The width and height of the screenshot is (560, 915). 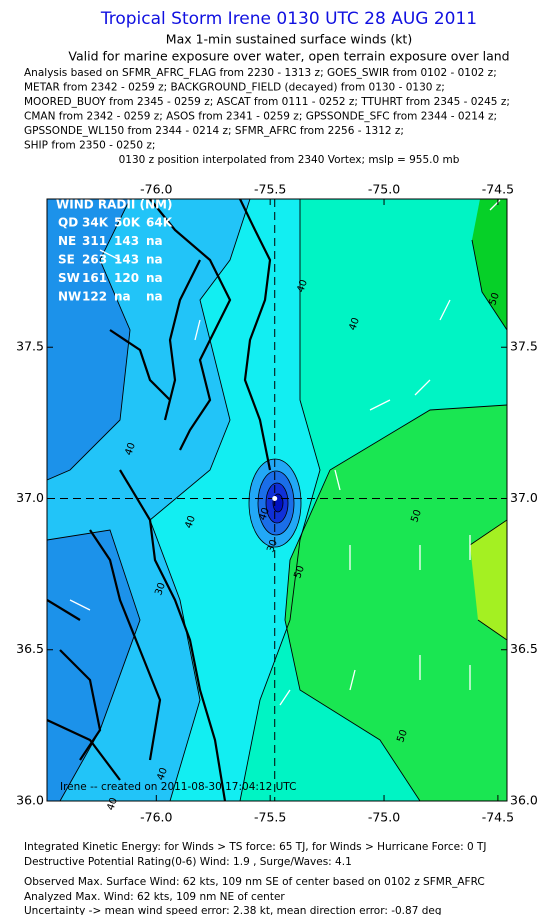 I want to click on wind-radii-cell: 50K, so click(x=127, y=223).